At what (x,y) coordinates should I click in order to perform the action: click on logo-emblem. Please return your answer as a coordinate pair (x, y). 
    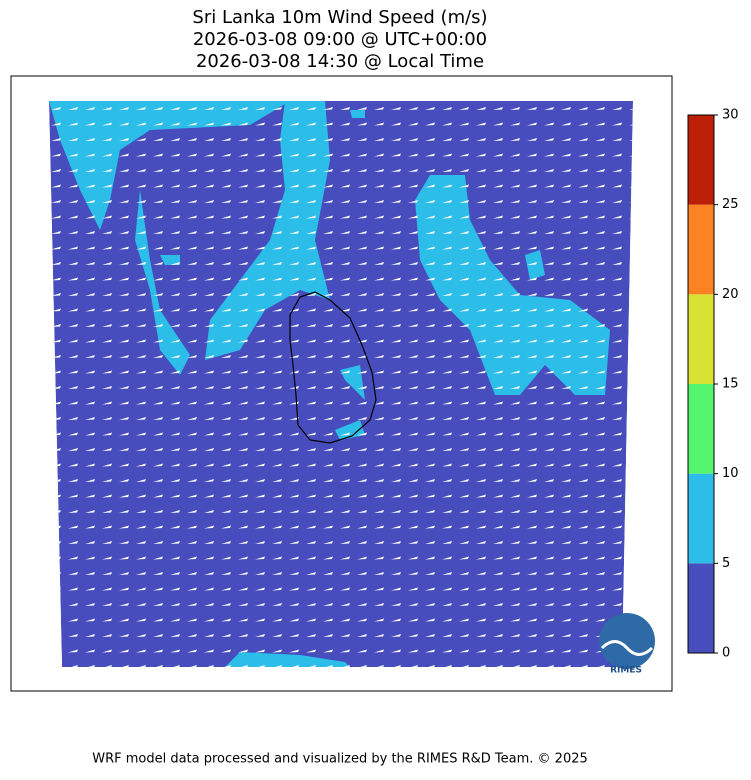
    Looking at the image, I should click on (627, 641).